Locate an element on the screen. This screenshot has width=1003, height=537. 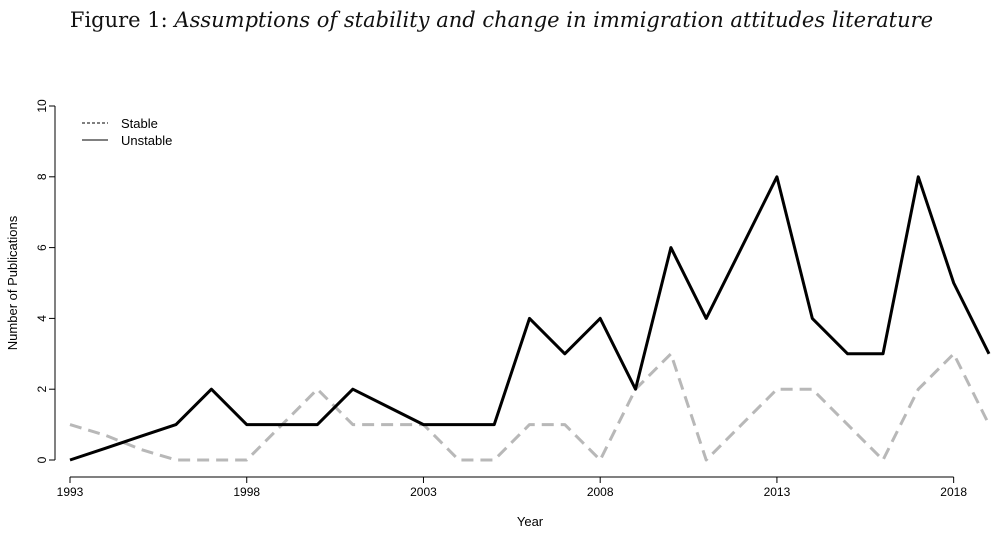
x-tick-label: 2003 is located at coordinates (423, 492).